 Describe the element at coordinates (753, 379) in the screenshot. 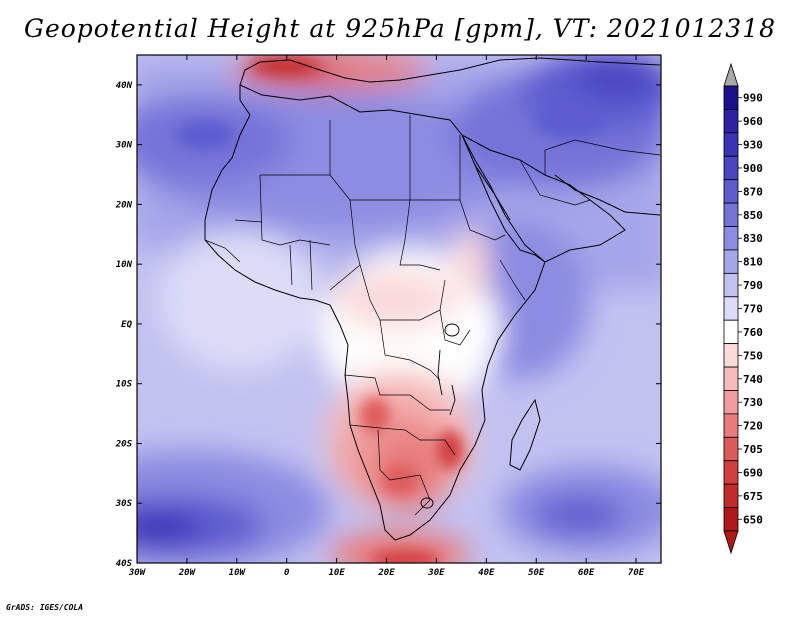

I see `colorbar-label: 740` at that location.